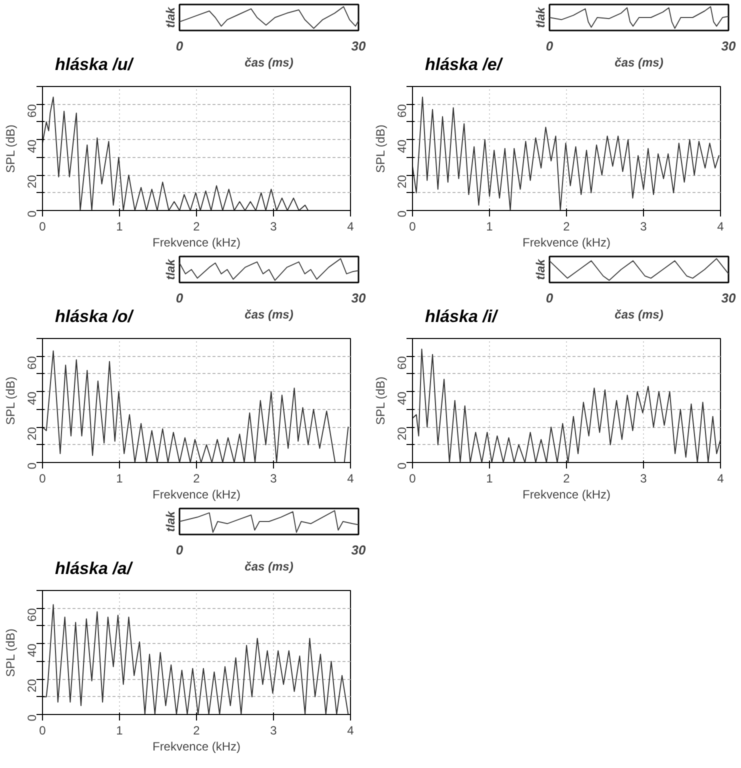 The image size is (741, 768). Describe the element at coordinates (463, 65) in the screenshot. I see `chart-title: hláska /e/` at that location.